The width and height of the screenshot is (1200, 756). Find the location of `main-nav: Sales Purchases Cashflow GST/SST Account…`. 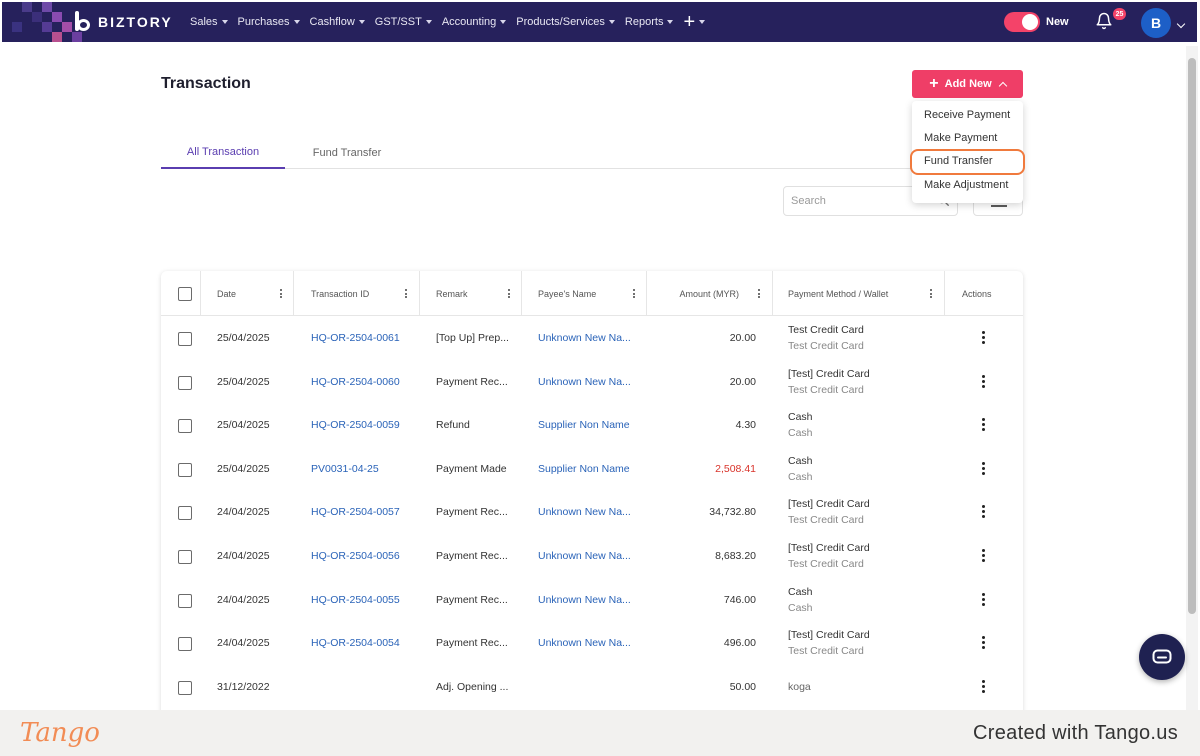

main-nav: Sales Purchases Cashflow GST/SST Account… is located at coordinates (452, 22).